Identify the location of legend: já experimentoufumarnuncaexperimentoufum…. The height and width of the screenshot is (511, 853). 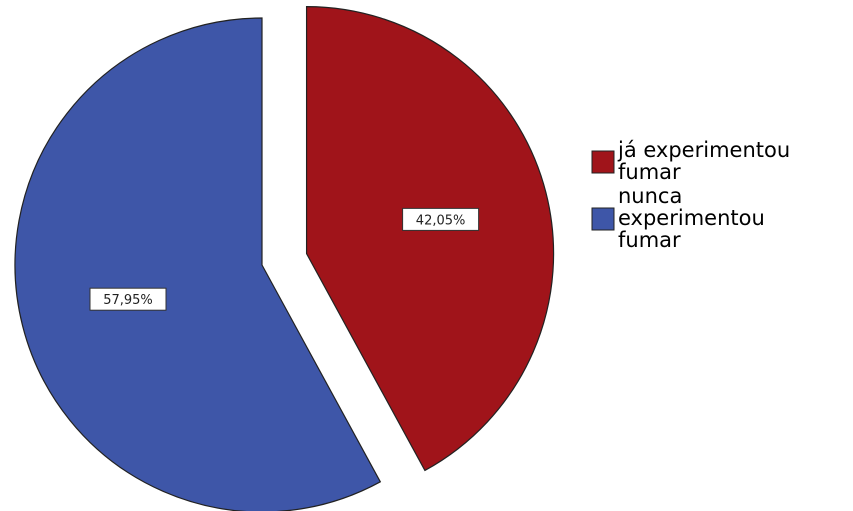
(690, 195).